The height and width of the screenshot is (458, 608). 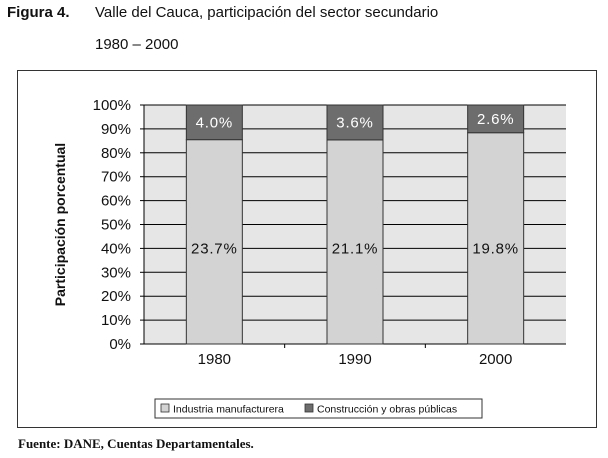 What do you see at coordinates (112, 105) in the screenshot?
I see `y-tick-label: 100%` at bounding box center [112, 105].